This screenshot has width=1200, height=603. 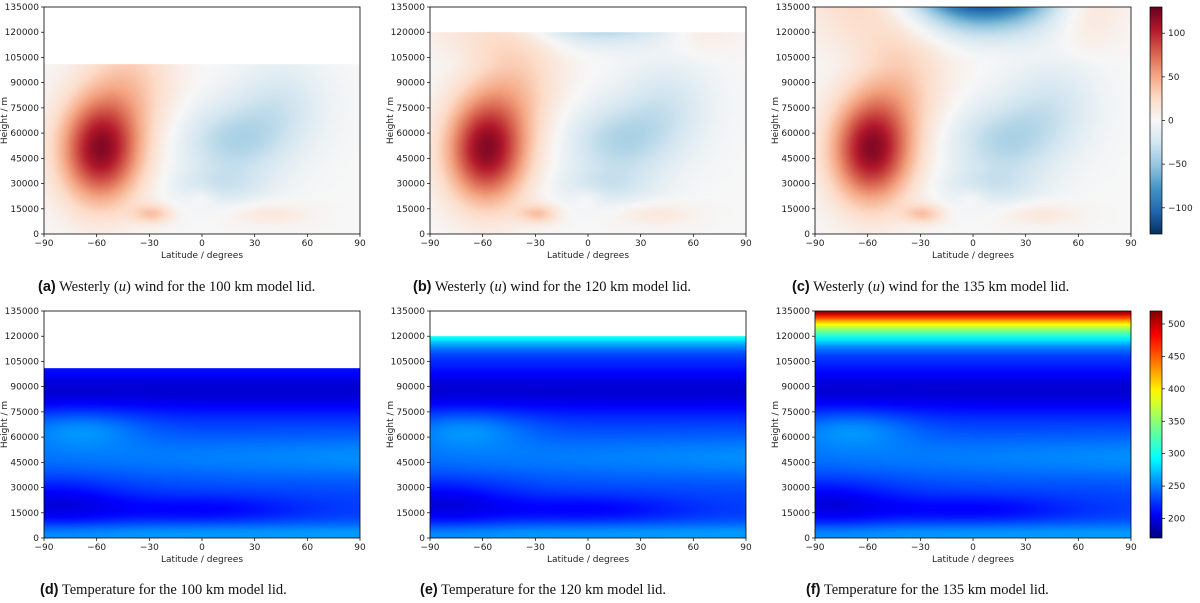 What do you see at coordinates (801, 287) in the screenshot?
I see `caption-tag: (c)` at bounding box center [801, 287].